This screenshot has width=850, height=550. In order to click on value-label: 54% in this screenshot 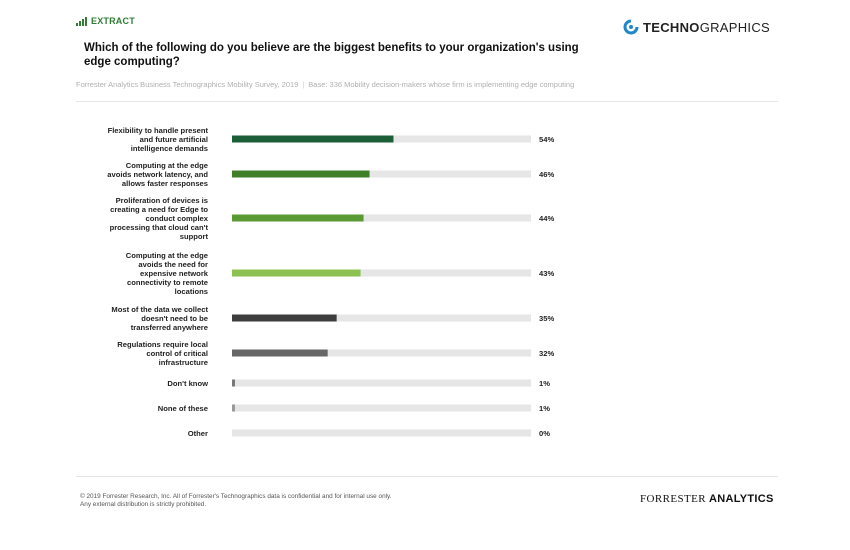, I will do `click(546, 139)`.